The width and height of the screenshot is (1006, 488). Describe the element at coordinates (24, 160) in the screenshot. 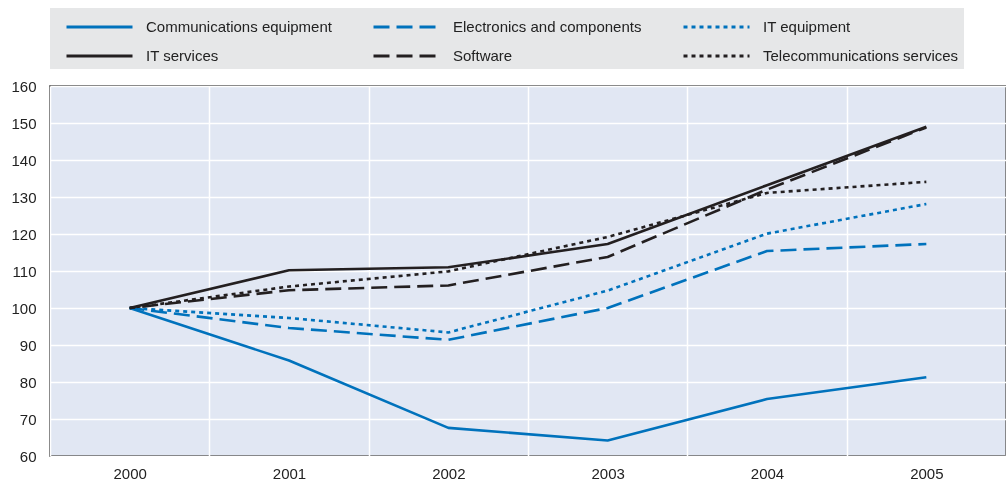

I see `y-tick-label: 140` at that location.